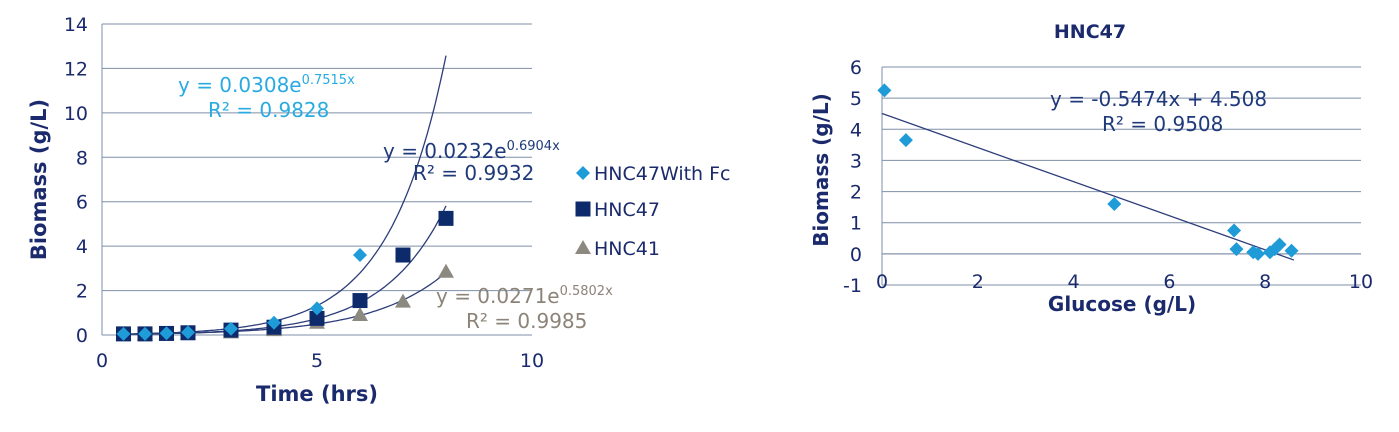 The height and width of the screenshot is (432, 1399). What do you see at coordinates (627, 249) in the screenshot?
I see `legend-label: HNC41` at bounding box center [627, 249].